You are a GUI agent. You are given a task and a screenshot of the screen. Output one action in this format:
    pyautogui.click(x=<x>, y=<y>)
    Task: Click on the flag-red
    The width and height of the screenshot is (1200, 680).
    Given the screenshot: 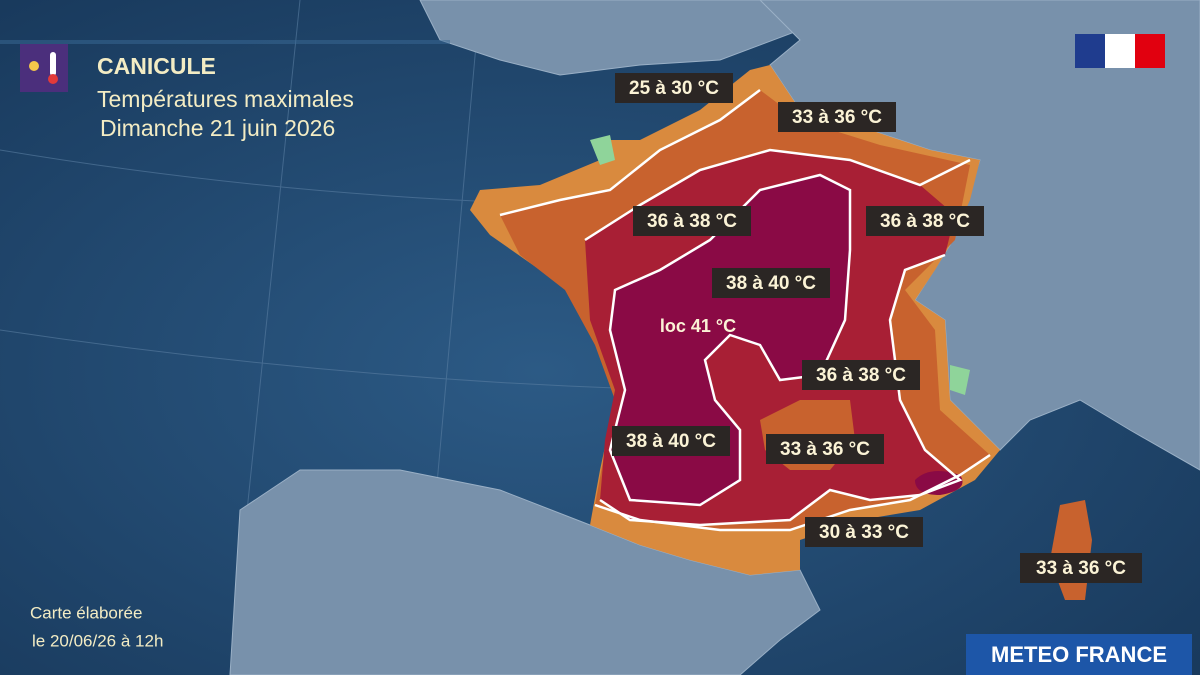 What is the action you would take?
    pyautogui.click(x=1150, y=51)
    